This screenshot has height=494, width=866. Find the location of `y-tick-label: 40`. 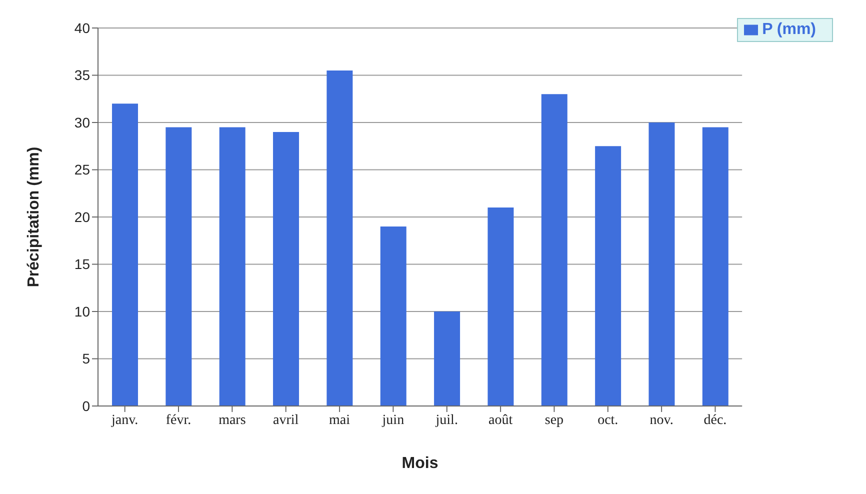

y-tick-label: 40 is located at coordinates (82, 28).